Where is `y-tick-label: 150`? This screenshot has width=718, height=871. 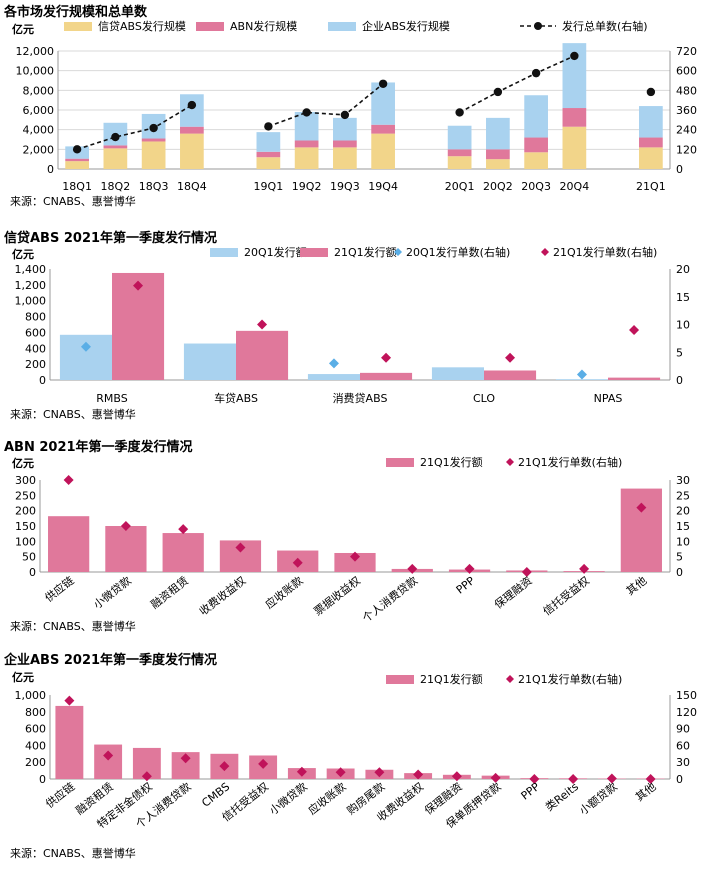 y-tick-label: 150 is located at coordinates (25, 526).